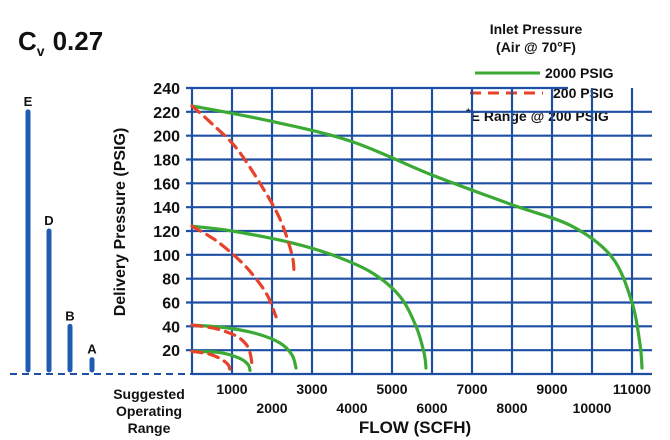  Describe the element at coordinates (171, 327) in the screenshot. I see `y-tick-label-40: 40` at that location.